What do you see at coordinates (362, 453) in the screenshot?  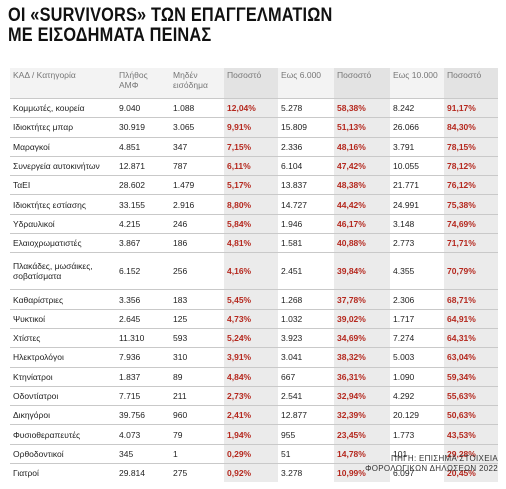 I see `percent-cell: 14,78%` at bounding box center [362, 453].